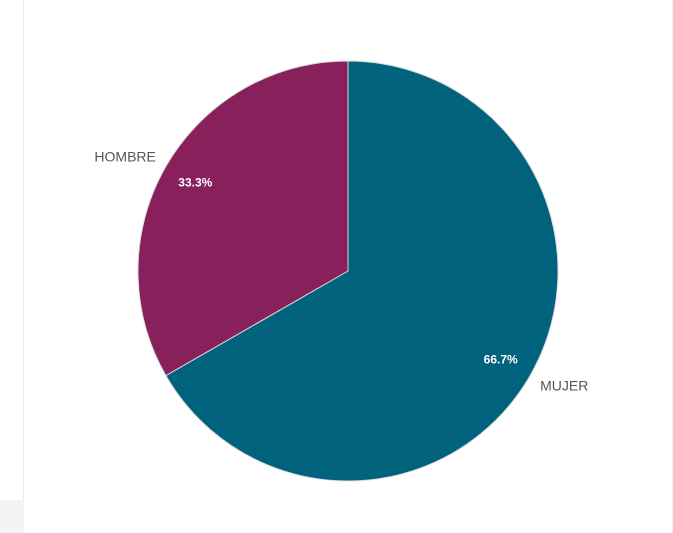  I want to click on left-gutter-strip, so click(12, 516).